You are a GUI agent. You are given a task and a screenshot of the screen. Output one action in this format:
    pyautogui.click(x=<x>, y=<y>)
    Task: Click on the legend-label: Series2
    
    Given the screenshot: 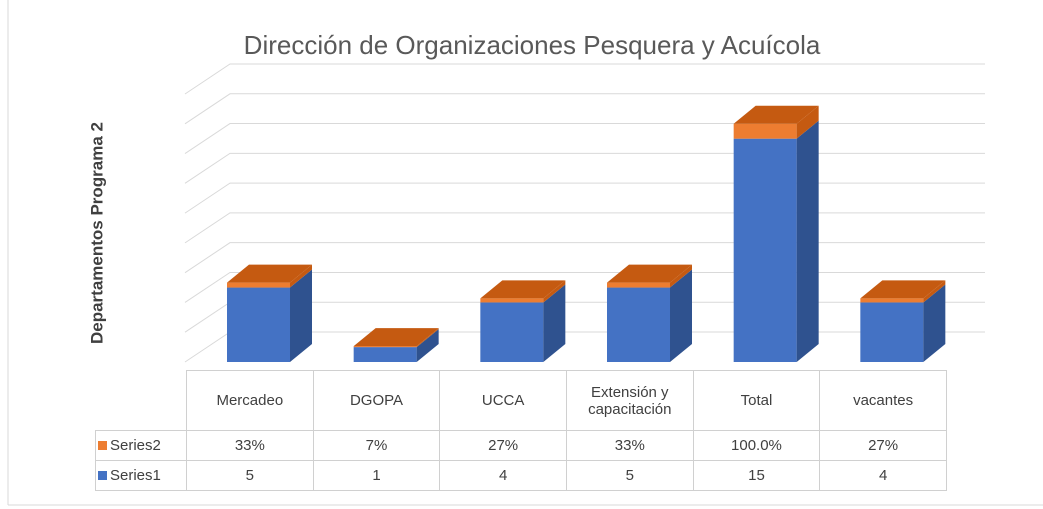 What is the action you would take?
    pyautogui.click(x=135, y=445)
    